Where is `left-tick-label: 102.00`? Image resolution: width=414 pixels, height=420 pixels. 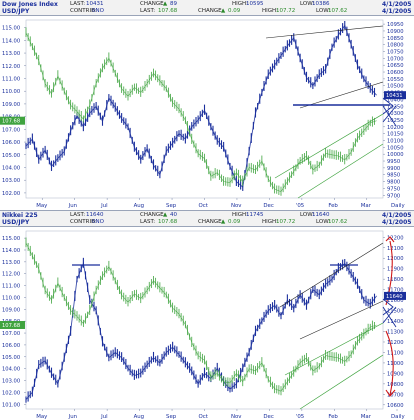 left-tick-label: 102.00 is located at coordinates (11, 393).